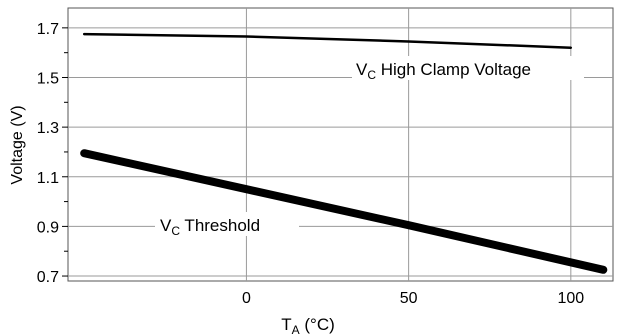 The height and width of the screenshot is (336, 619). Describe the element at coordinates (453, 69) in the screenshot. I see `high-clamp-label-suffix: High Clamp Voltage` at that location.